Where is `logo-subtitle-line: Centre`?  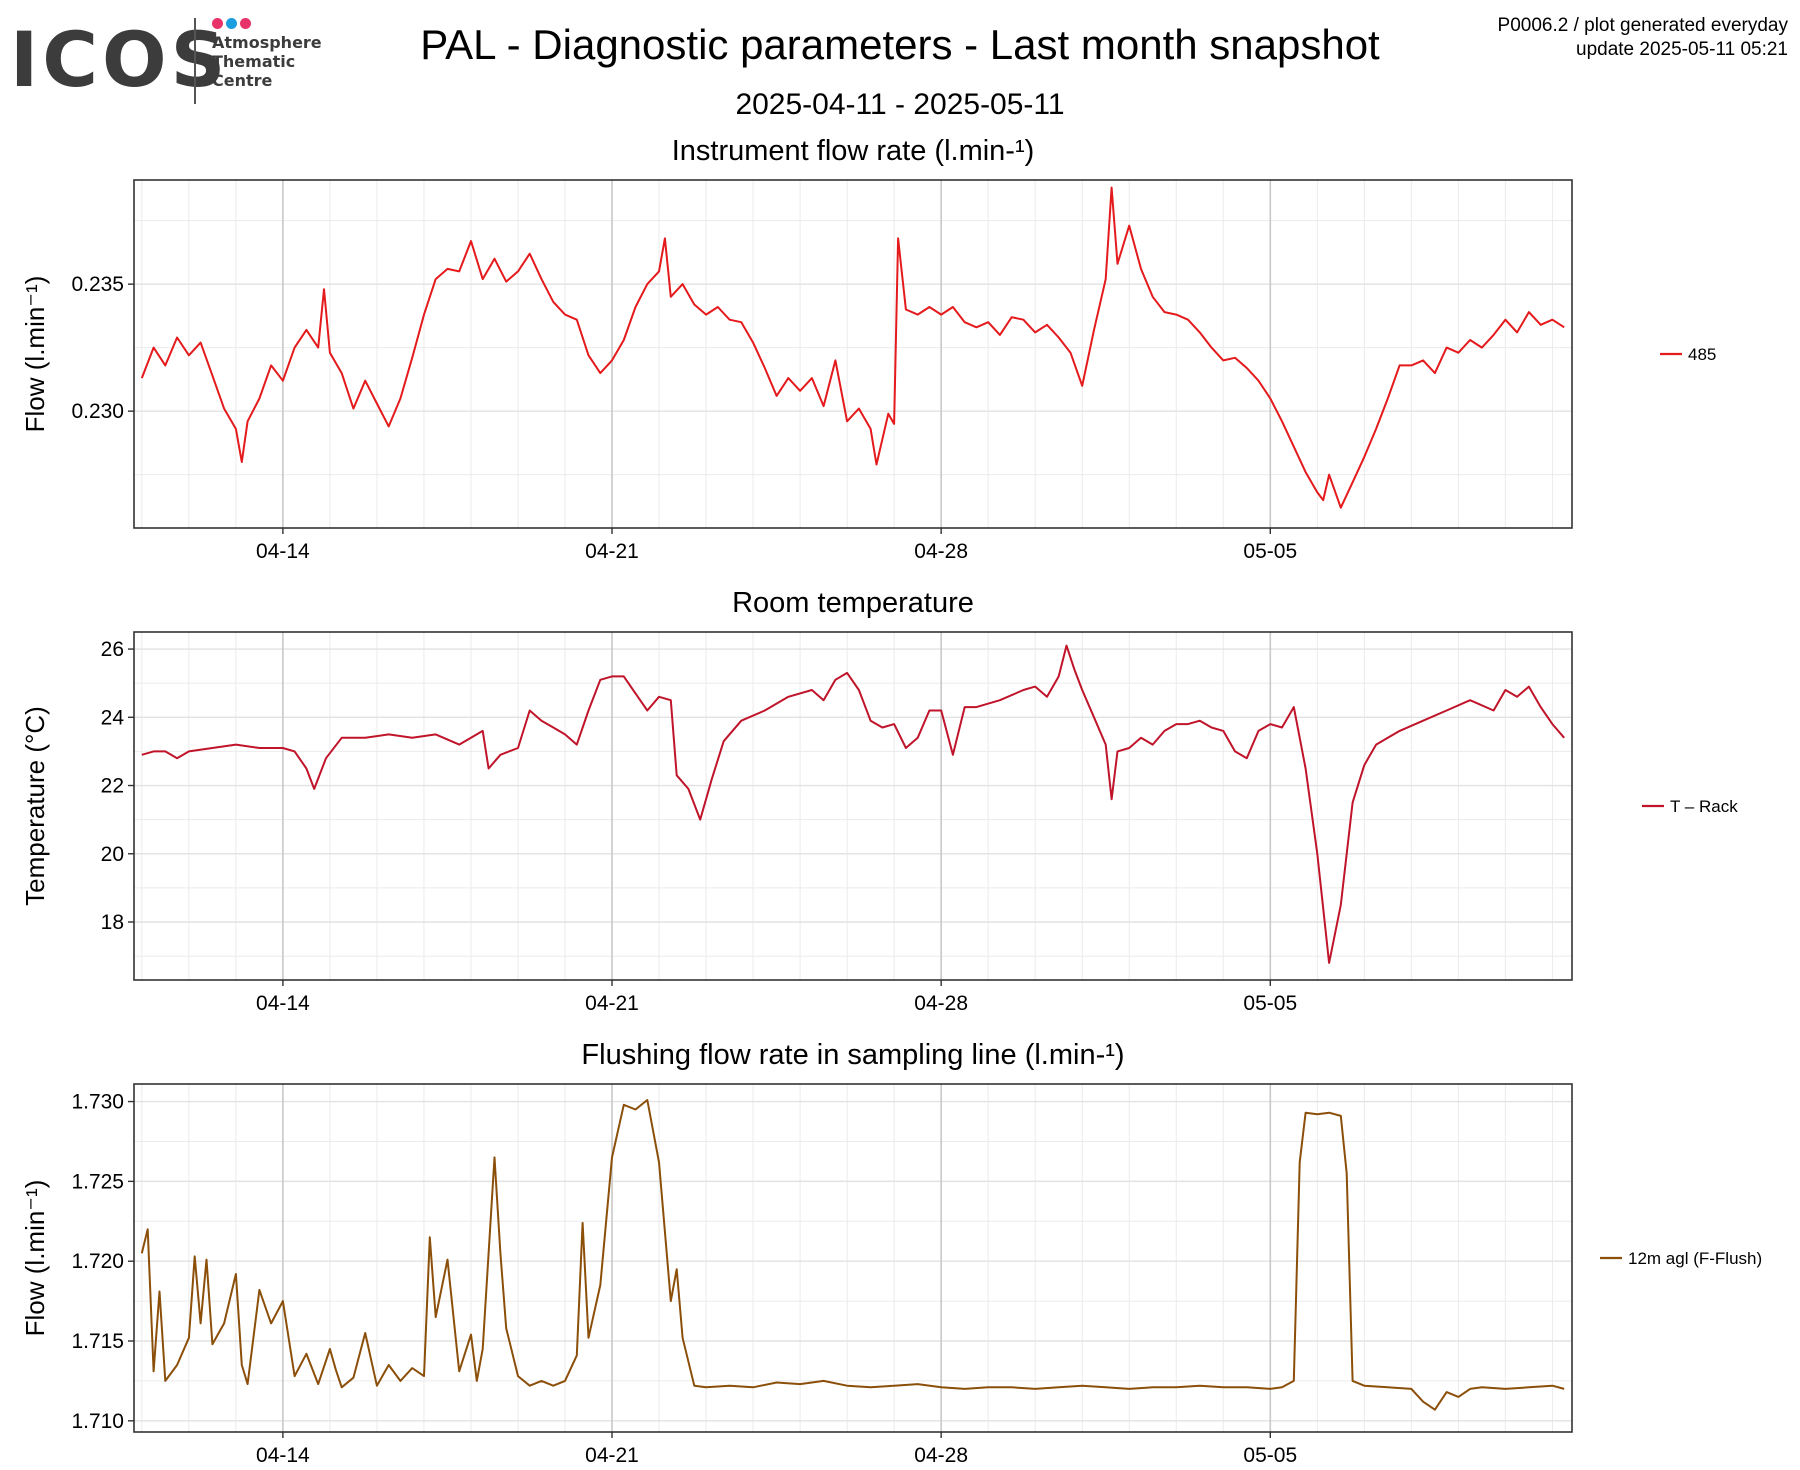
logo-subtitle-line: Centre is located at coordinates (242, 80).